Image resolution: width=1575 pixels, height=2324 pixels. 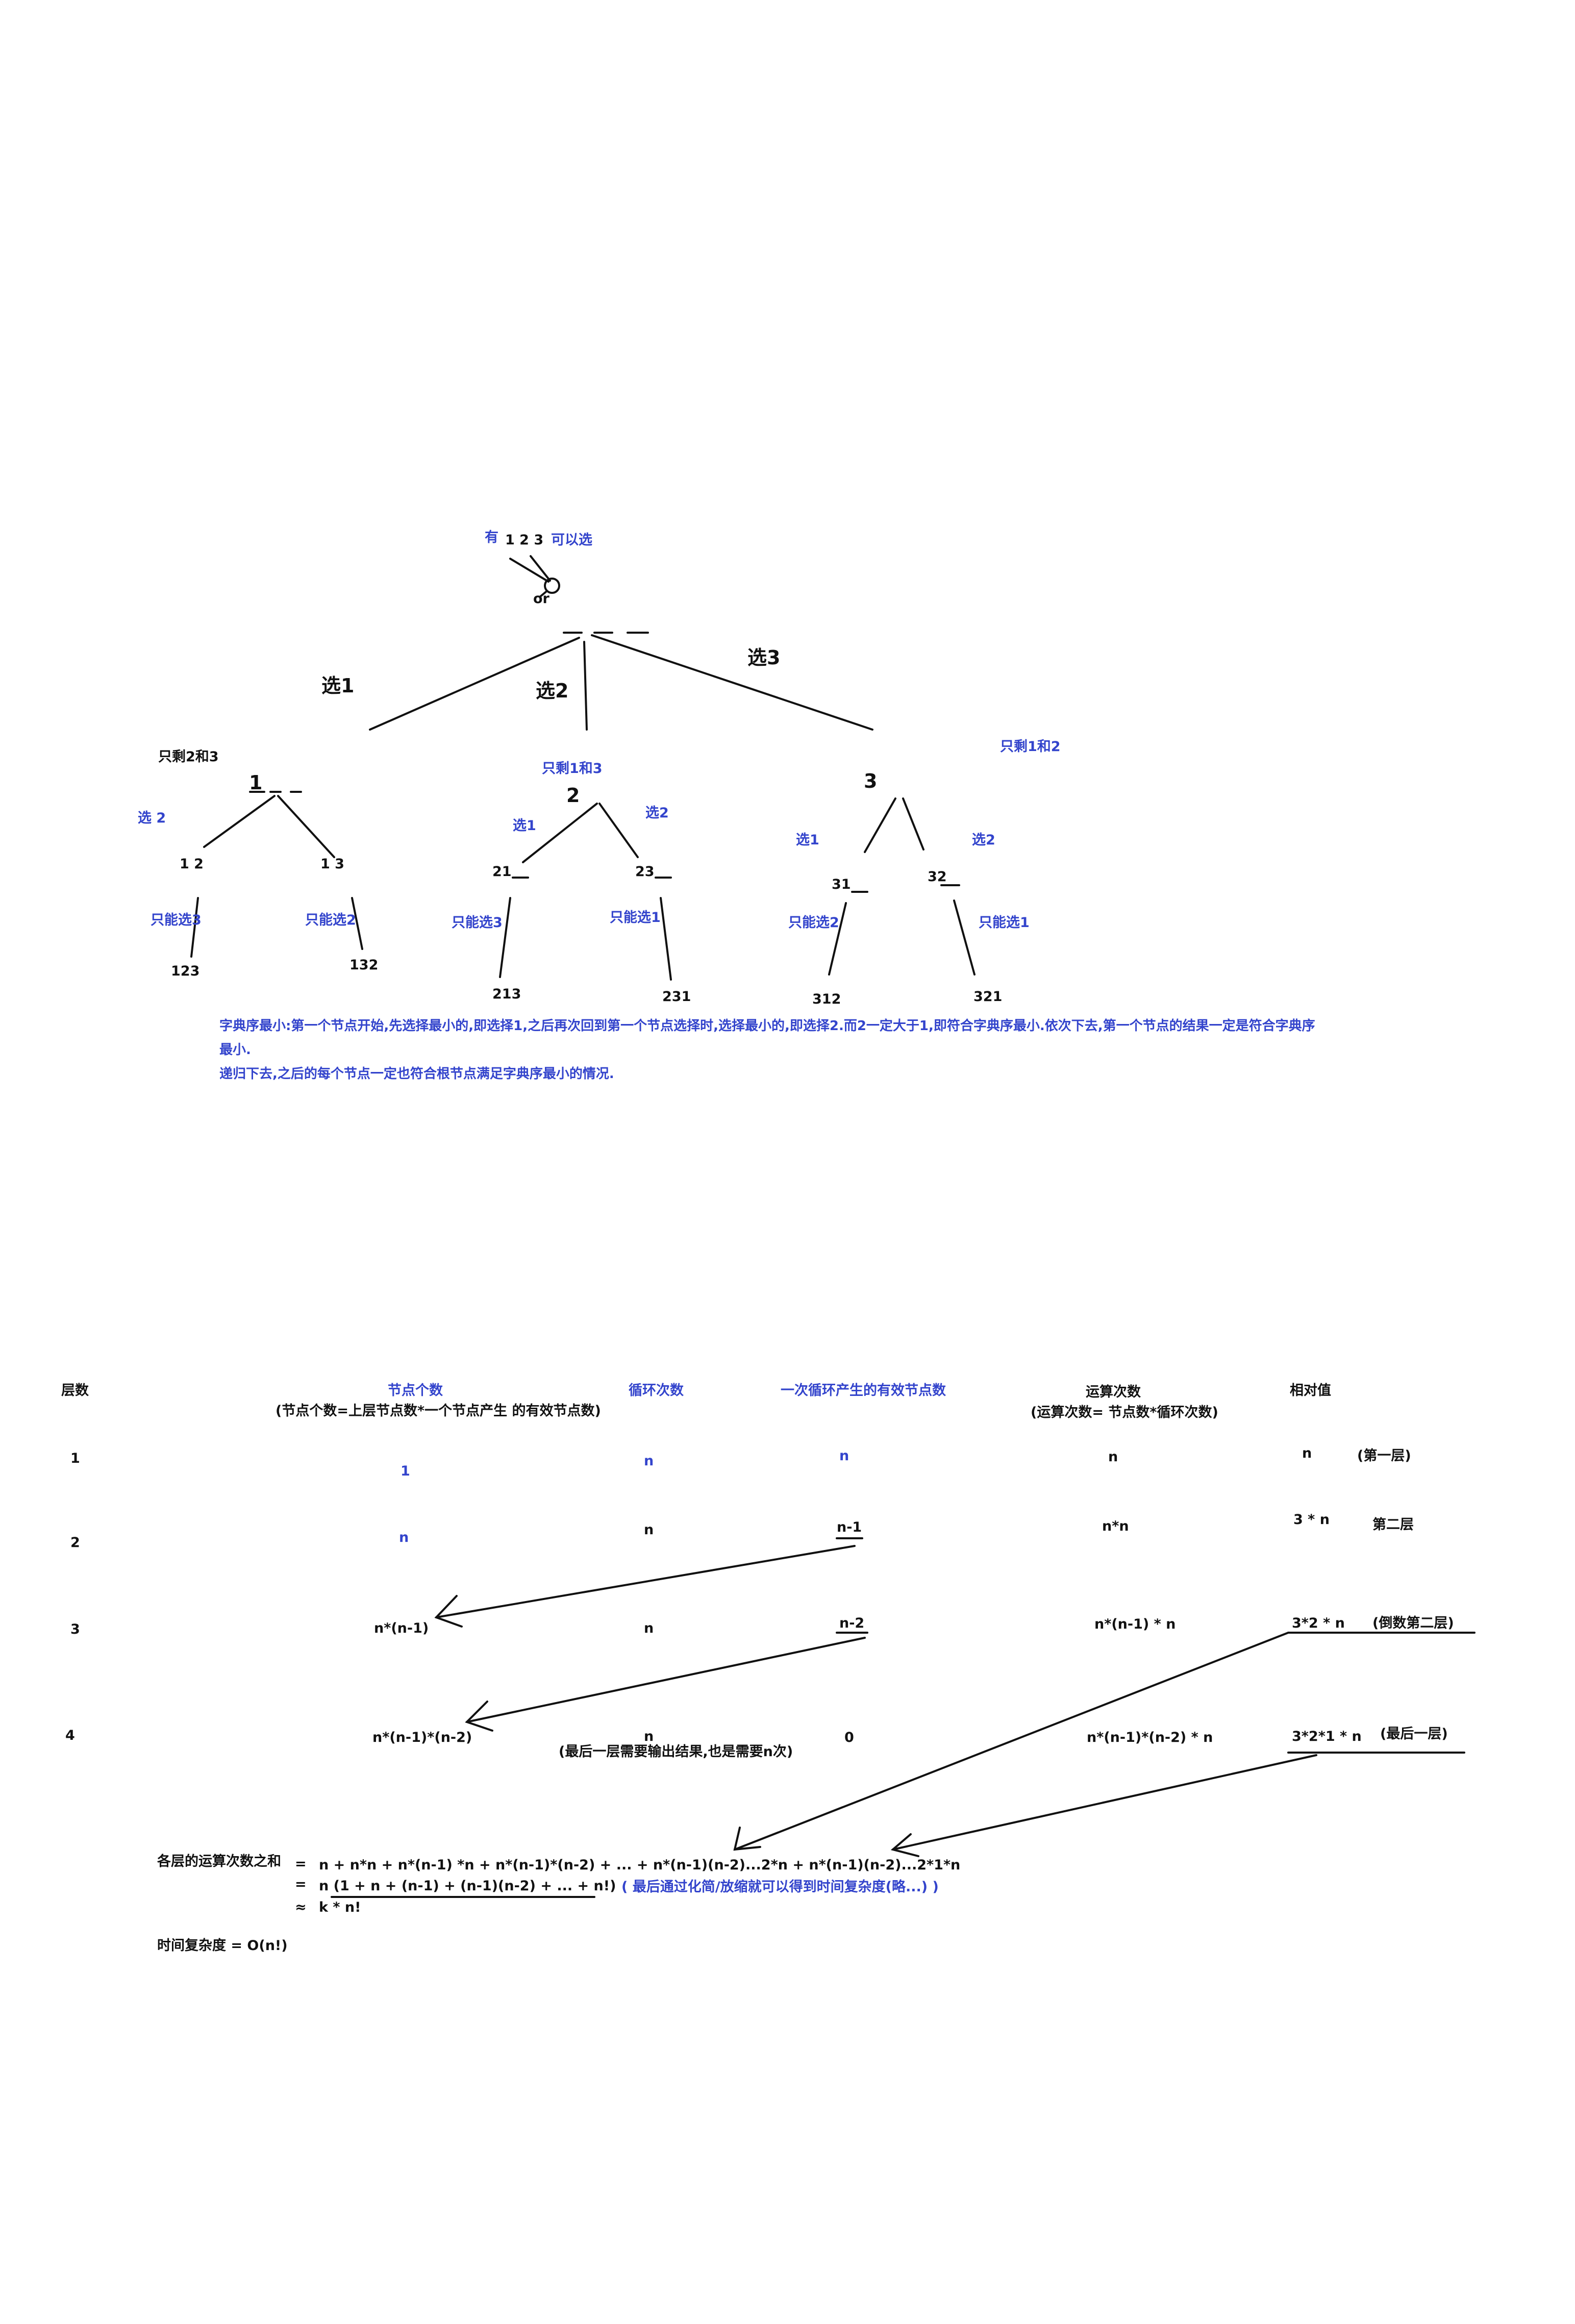 I want to click on row2-loops: n, so click(x=649, y=1530).